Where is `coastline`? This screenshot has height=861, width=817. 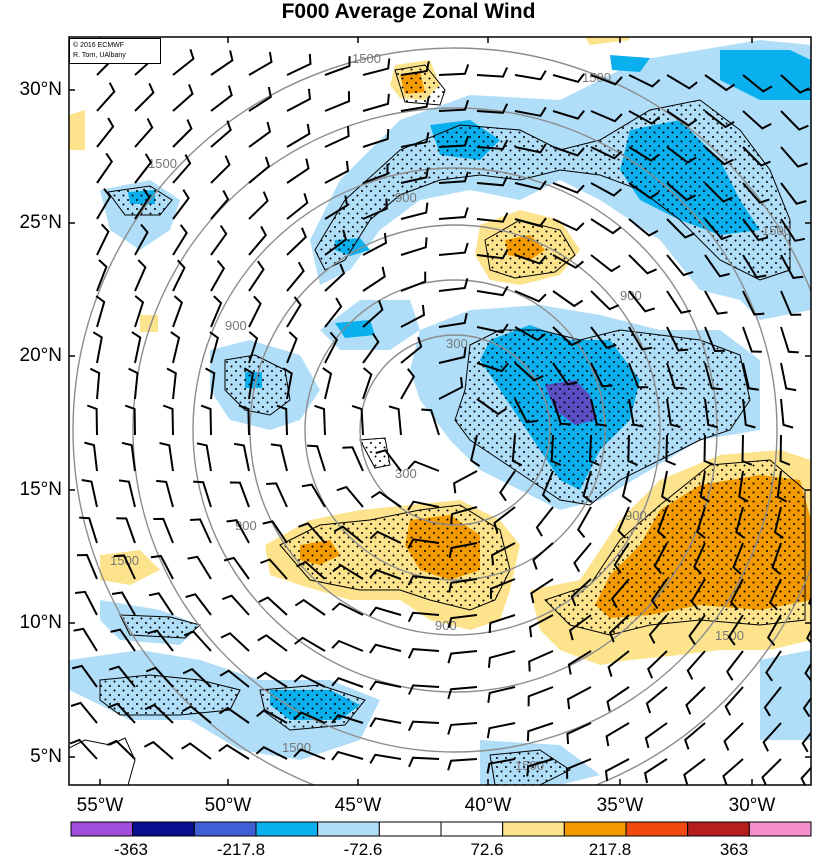
coastline is located at coordinates (102, 761).